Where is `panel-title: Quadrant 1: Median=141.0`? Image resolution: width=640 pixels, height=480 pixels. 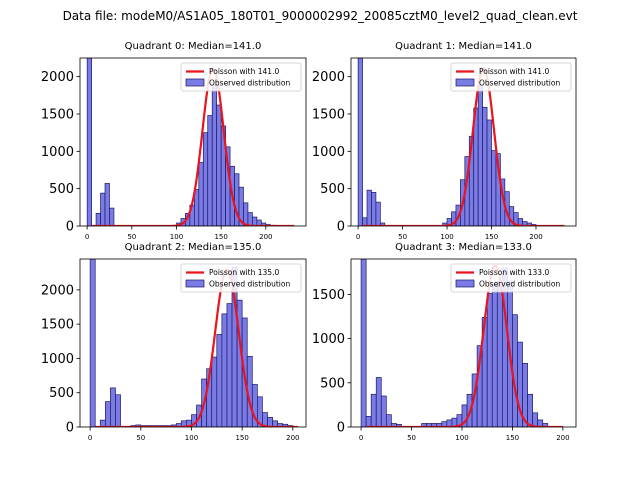
panel-title: Quadrant 1: Median=141.0 is located at coordinates (463, 46).